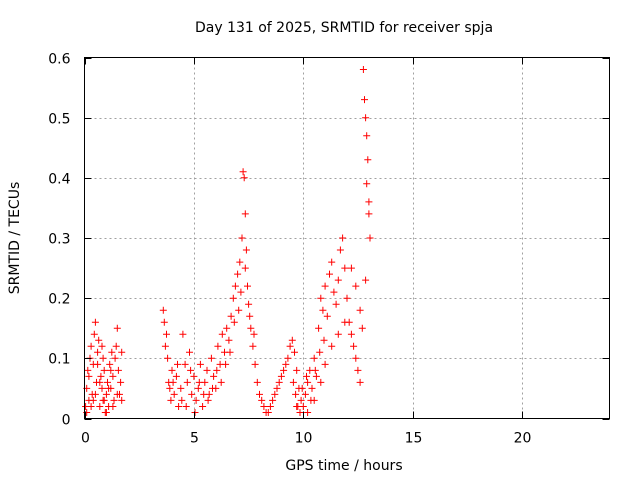 This screenshot has width=640, height=480. What do you see at coordinates (194, 439) in the screenshot?
I see `x-tick-label: 5` at bounding box center [194, 439].